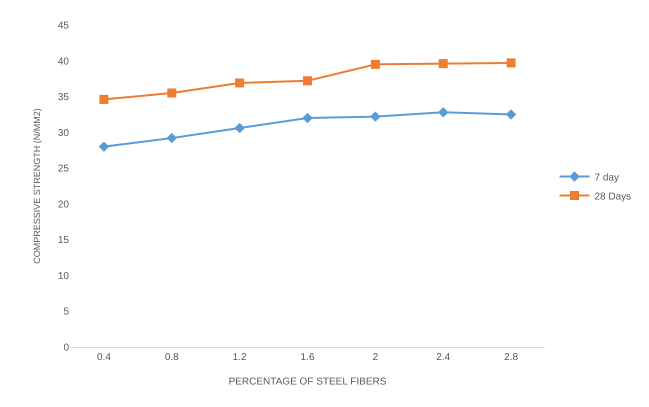  Describe the element at coordinates (64, 204) in the screenshot. I see `y-tick-label: 20` at that location.